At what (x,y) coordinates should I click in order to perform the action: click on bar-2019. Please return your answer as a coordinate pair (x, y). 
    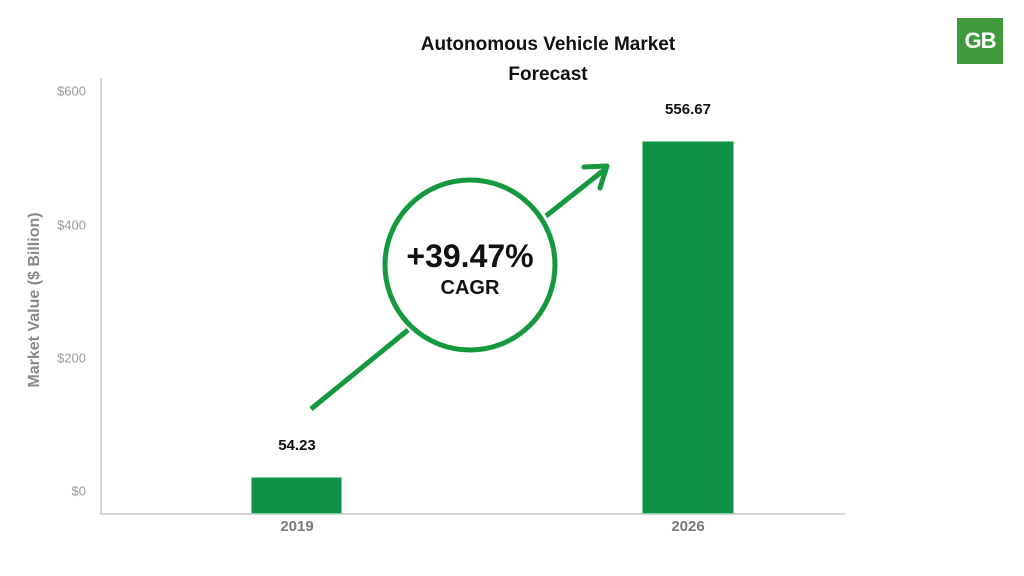
    Looking at the image, I should click on (296, 495).